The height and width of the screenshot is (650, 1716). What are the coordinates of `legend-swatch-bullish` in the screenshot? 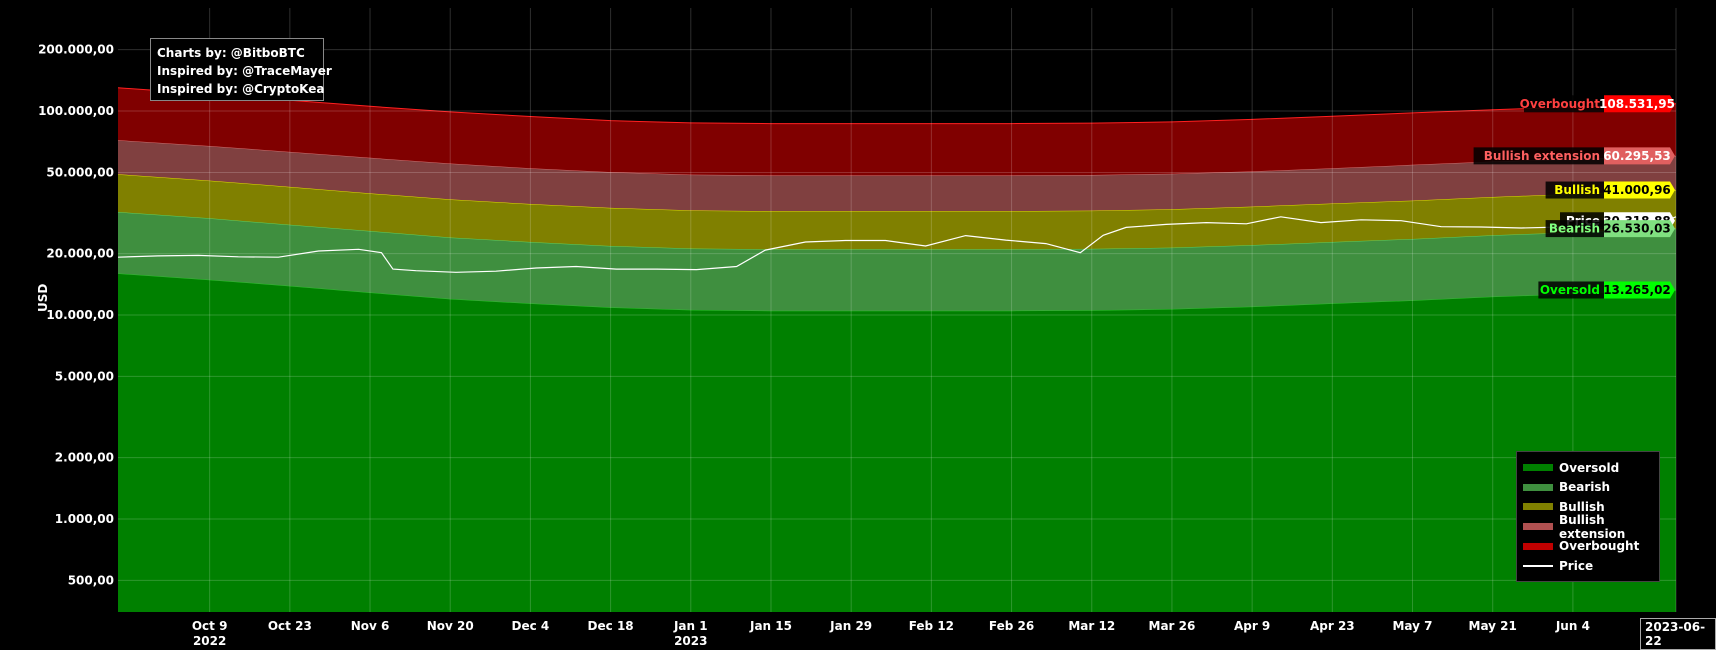 It's located at (1538, 507).